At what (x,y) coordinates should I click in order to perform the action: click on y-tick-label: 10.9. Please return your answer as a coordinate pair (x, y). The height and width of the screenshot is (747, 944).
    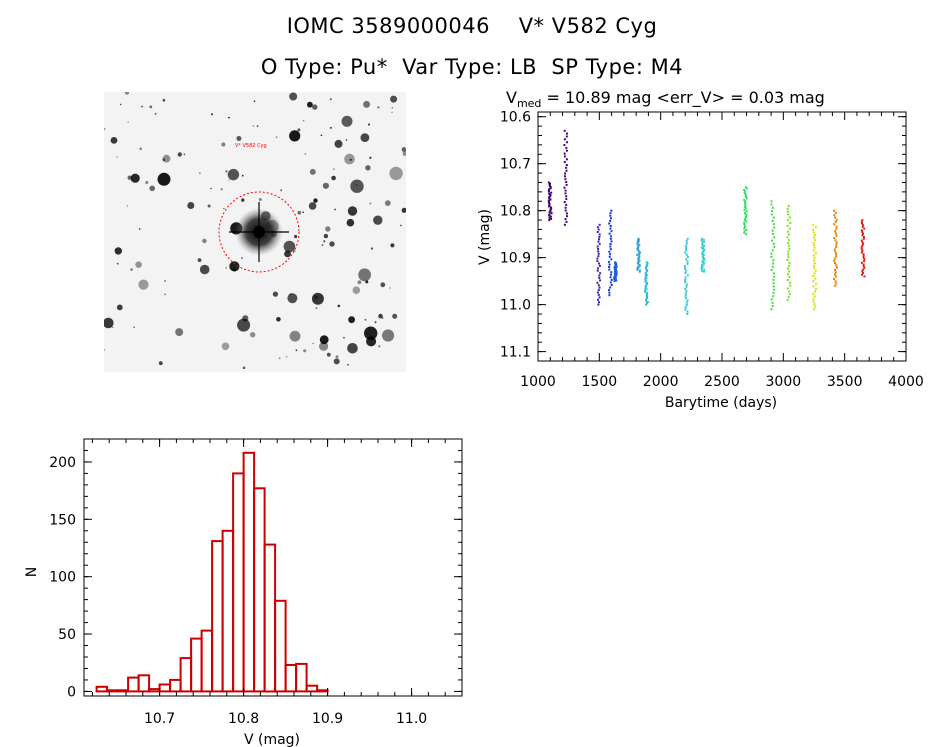
    Looking at the image, I should click on (515, 259).